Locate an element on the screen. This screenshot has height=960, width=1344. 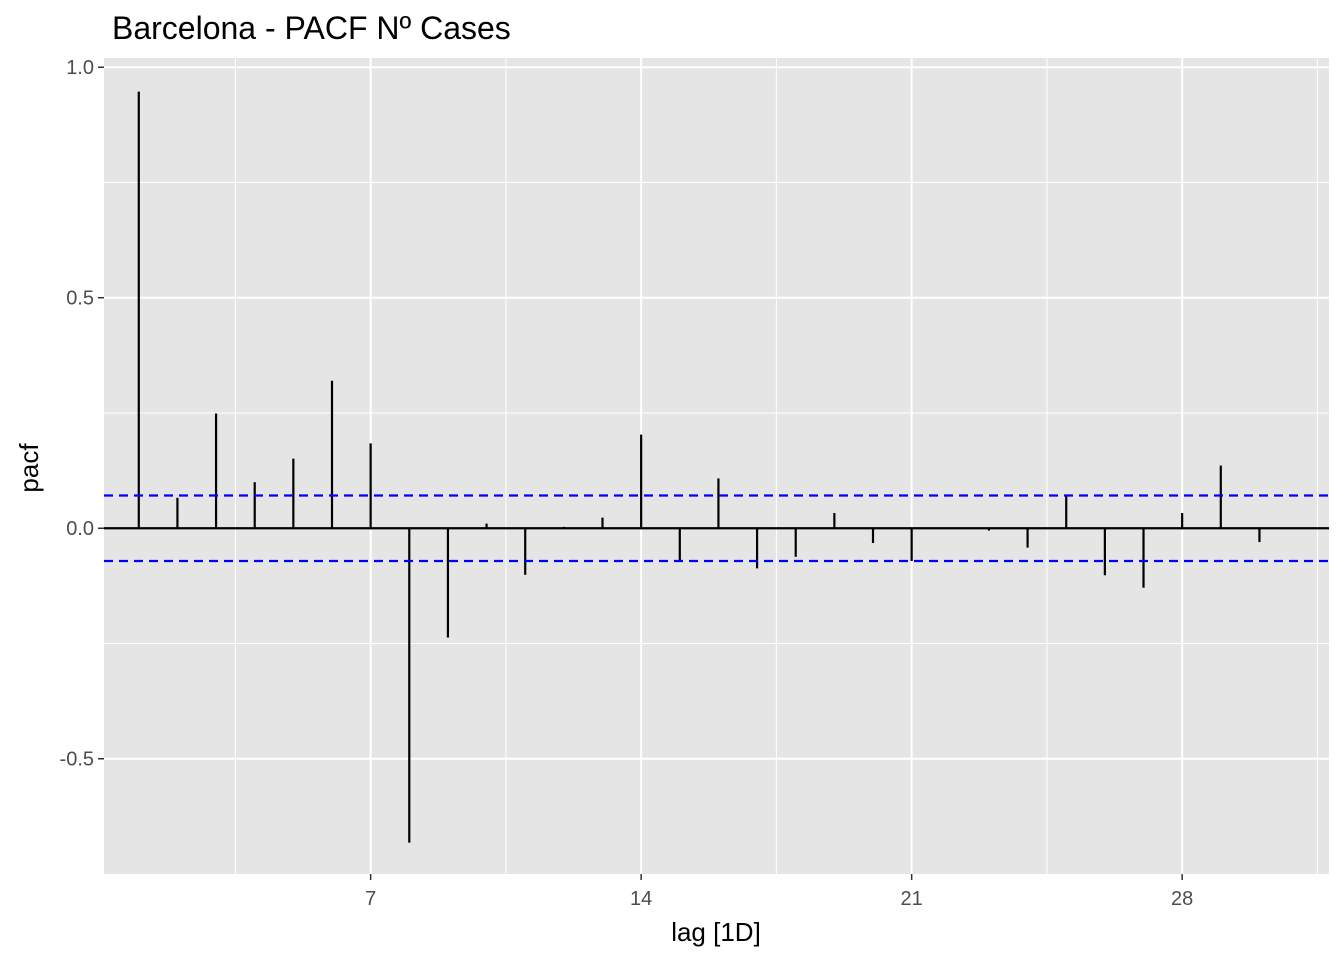
y-tick-label: 1.0 is located at coordinates (80, 68).